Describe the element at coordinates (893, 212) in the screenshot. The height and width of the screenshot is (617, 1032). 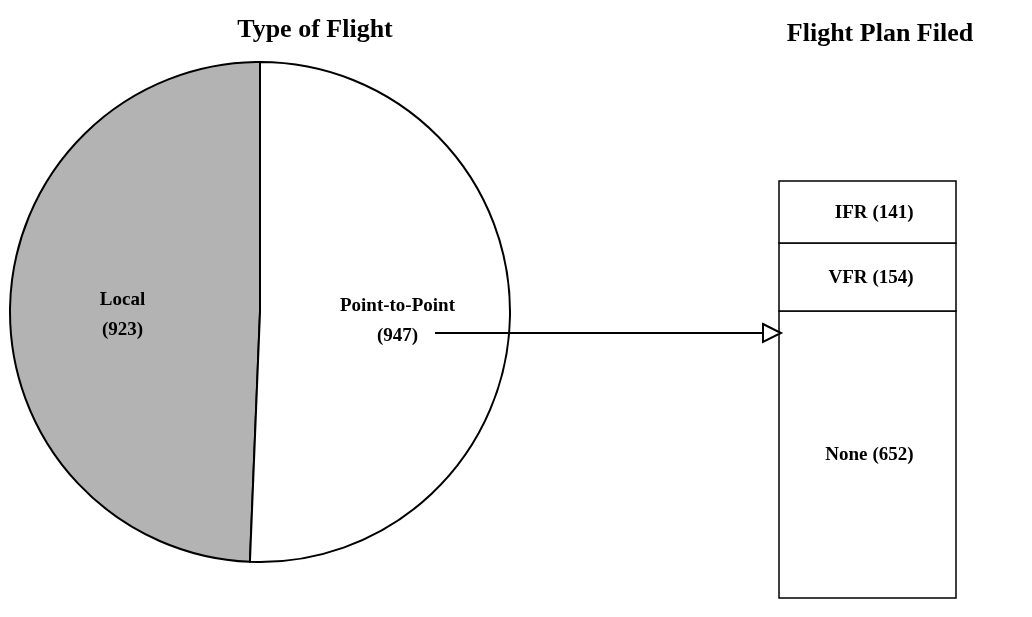
I see `data-label: (141)` at that location.